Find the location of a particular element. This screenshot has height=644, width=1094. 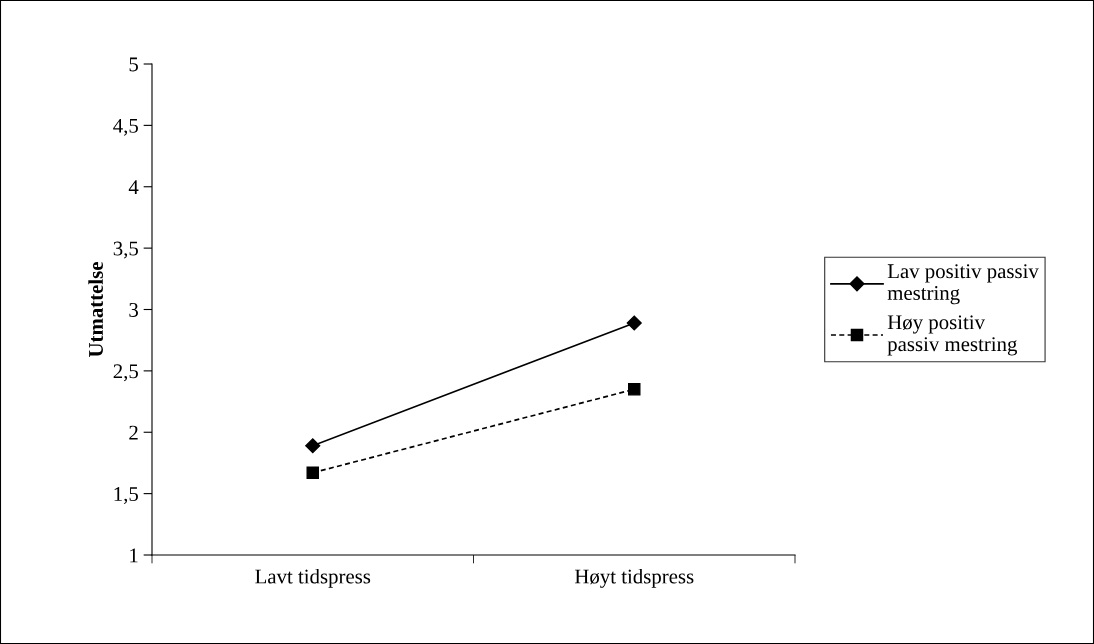

legend-label: Lav positiv passiv mestring is located at coordinates (963, 284).